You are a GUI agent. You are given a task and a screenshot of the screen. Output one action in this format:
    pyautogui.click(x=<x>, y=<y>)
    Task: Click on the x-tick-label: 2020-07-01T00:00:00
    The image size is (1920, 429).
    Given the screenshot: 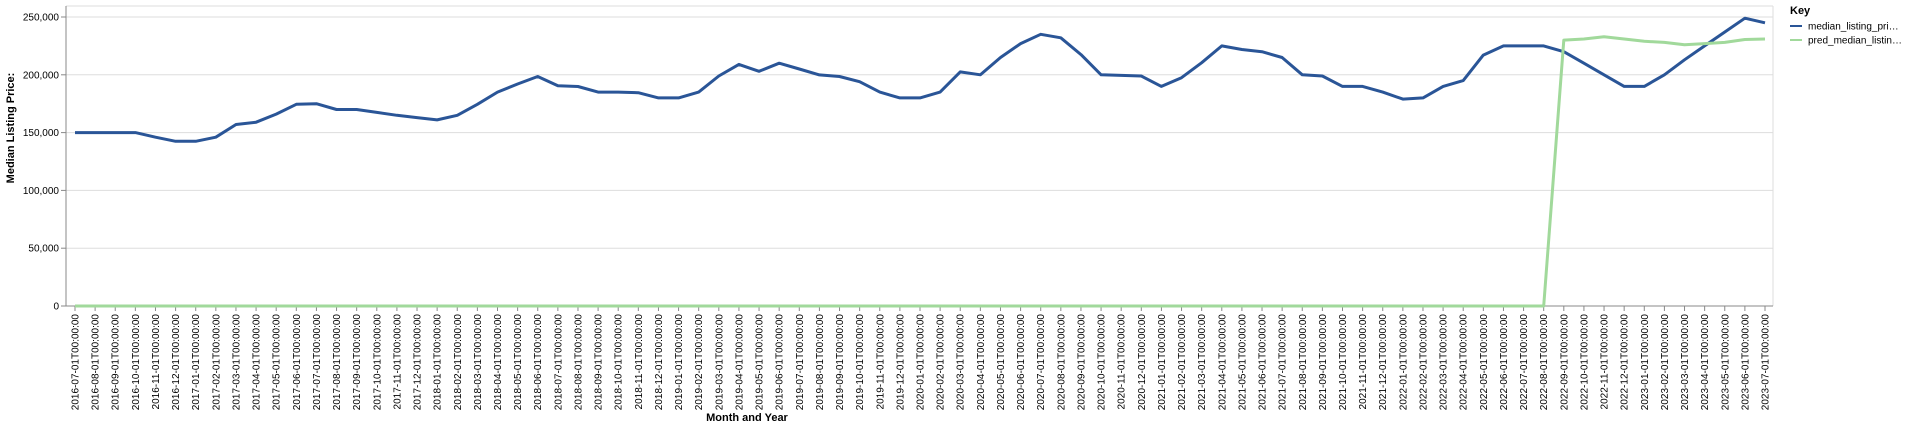 What is the action you would take?
    pyautogui.click(x=1041, y=362)
    